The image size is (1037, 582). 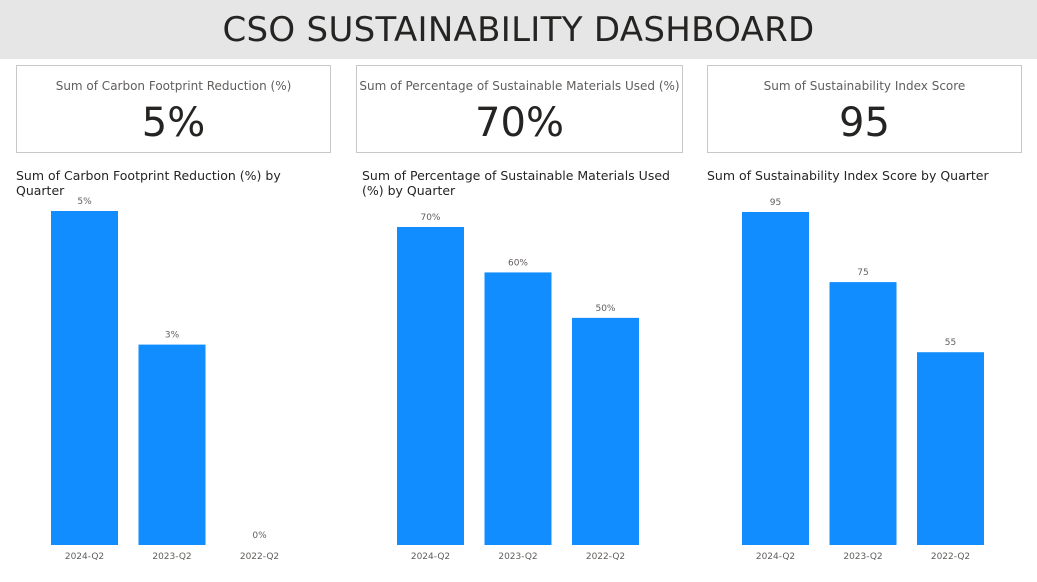 I want to click on chart-plot-area: 95 2024-Q2 75 2023-Q2 55 2022-Q2, so click(x=863, y=380).